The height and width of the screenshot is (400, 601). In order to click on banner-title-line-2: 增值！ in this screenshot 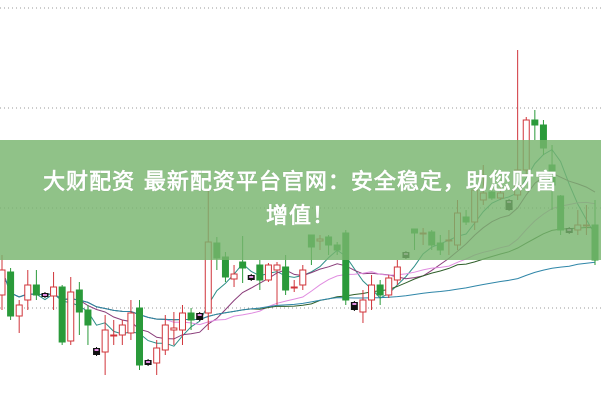, I will do `click(300, 216)`.